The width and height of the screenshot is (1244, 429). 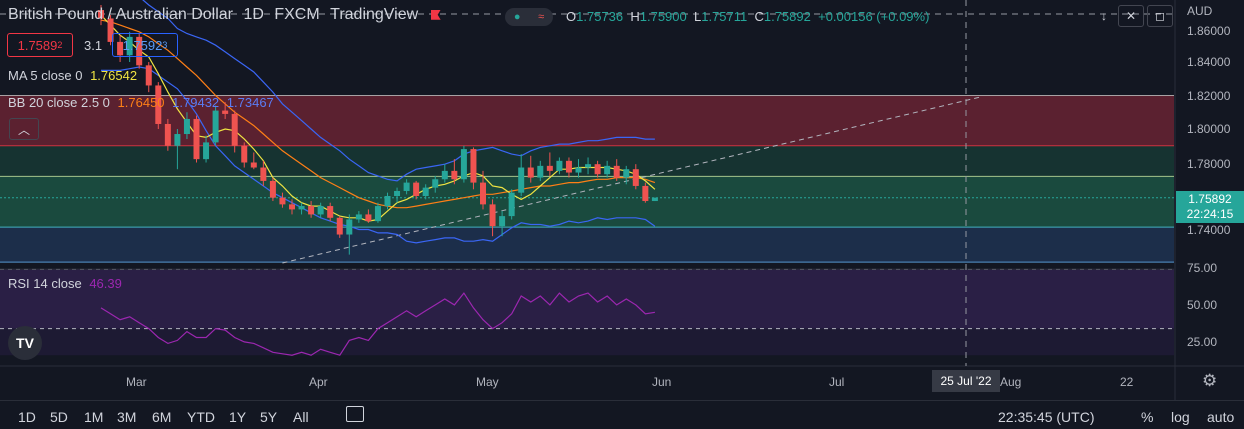 I want to click on fullscreen-button: ✕, so click(x=1131, y=16).